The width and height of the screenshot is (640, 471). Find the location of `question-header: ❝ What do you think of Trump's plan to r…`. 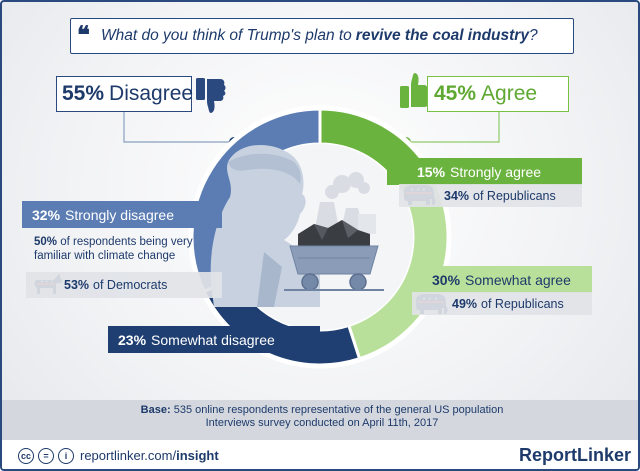

question-header: ❝ What do you think of Trump's plan to r… is located at coordinates (322, 36).